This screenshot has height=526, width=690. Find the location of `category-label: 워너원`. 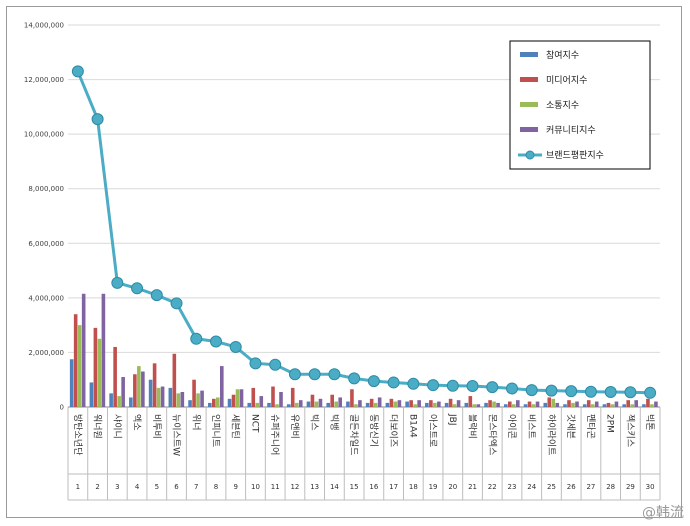

category-label: 워너원 is located at coordinates (97, 426).